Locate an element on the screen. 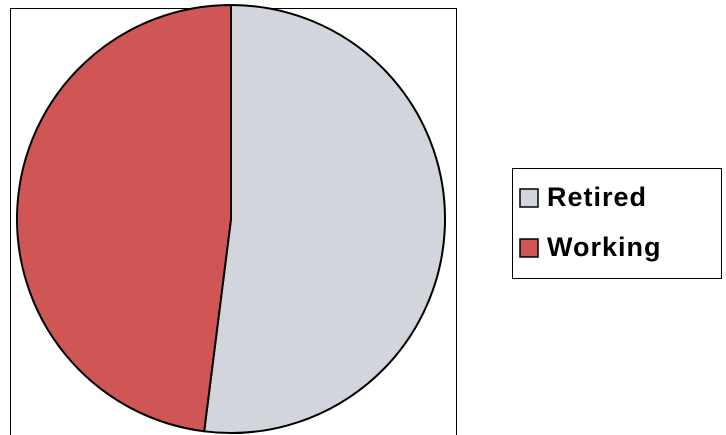  legend-label: Working is located at coordinates (604, 247).